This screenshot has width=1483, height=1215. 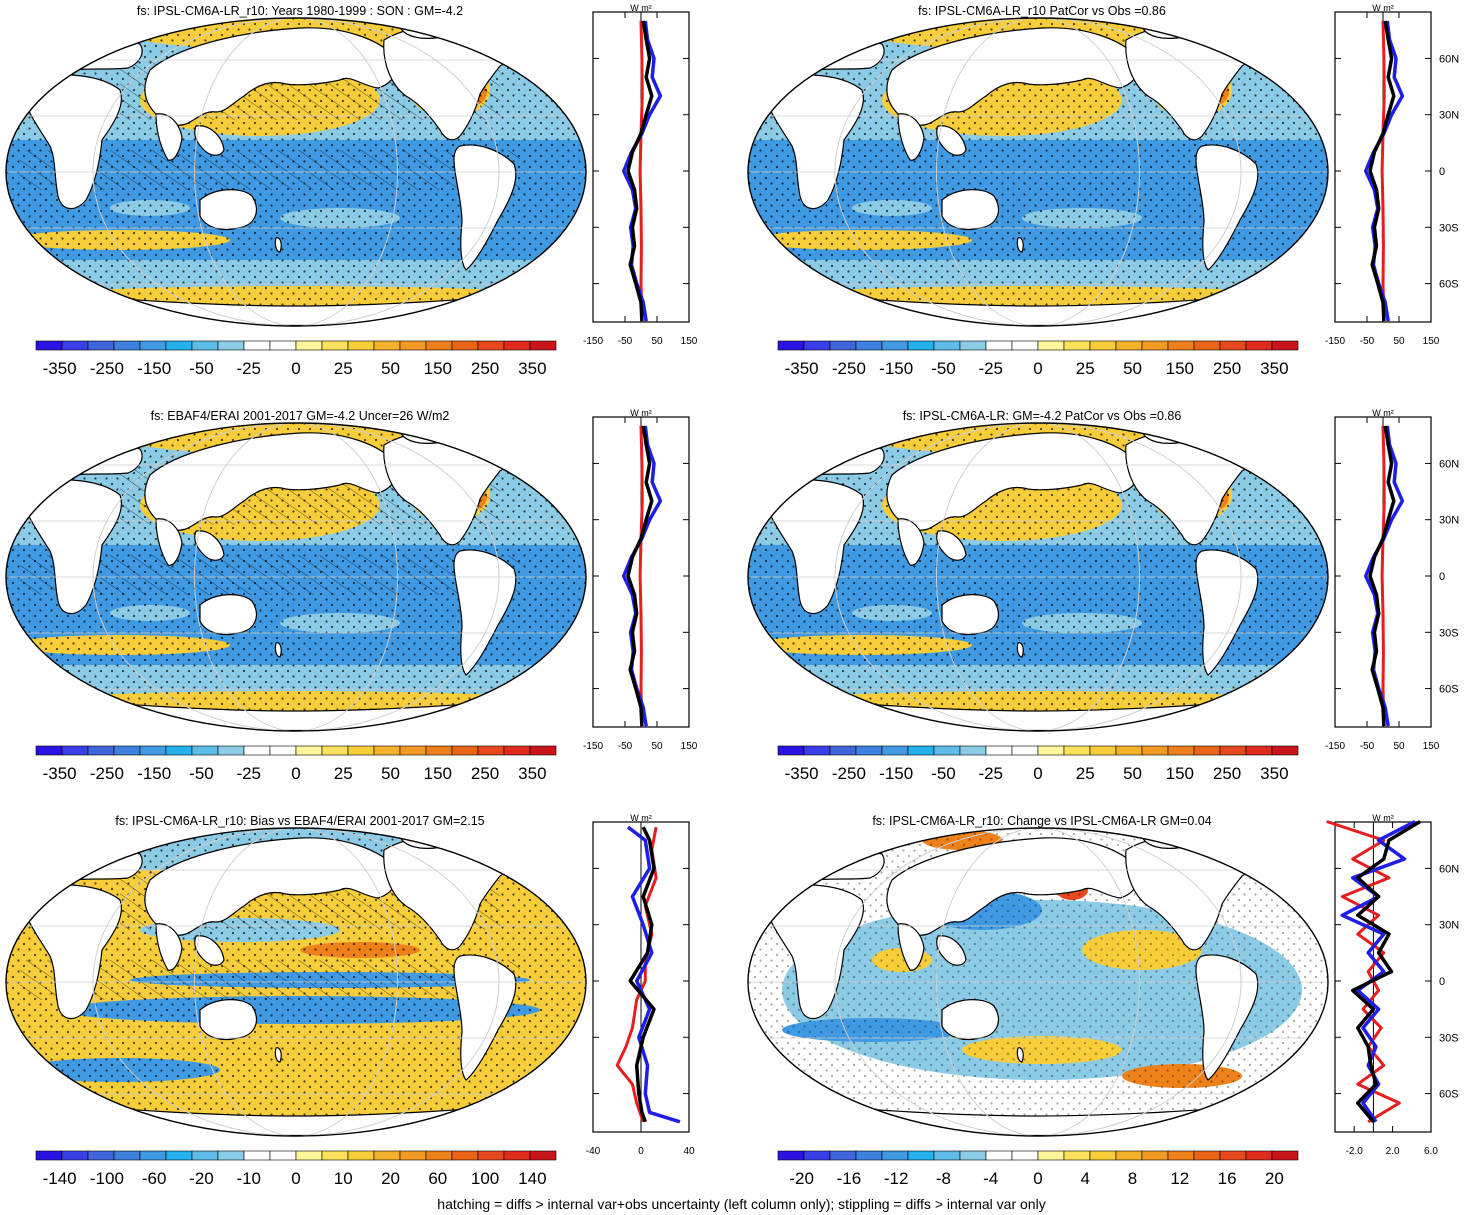 What do you see at coordinates (990, 1178) in the screenshot?
I see `colorbar-label: -4` at bounding box center [990, 1178].